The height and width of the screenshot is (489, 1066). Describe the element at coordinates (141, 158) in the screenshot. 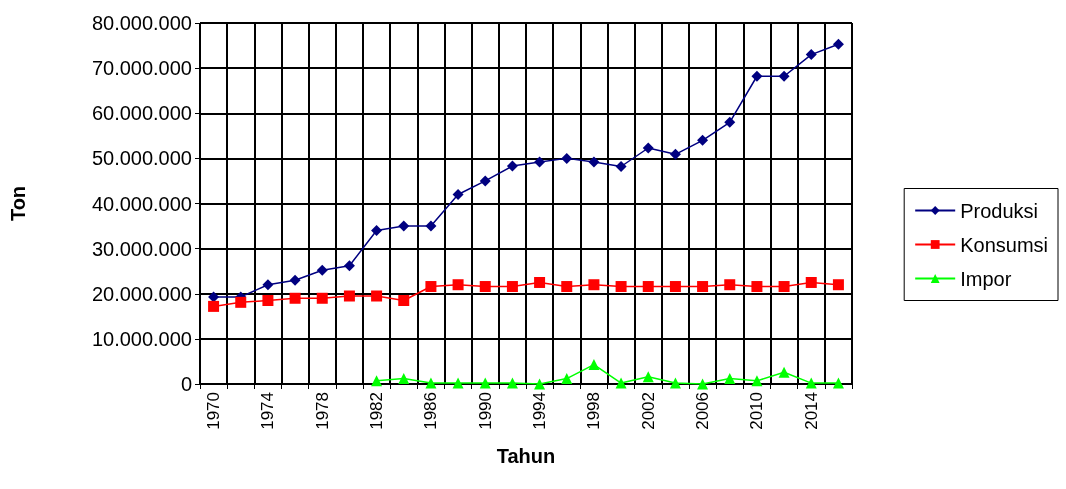

I see `y-tick-label: 50.000.000` at that location.